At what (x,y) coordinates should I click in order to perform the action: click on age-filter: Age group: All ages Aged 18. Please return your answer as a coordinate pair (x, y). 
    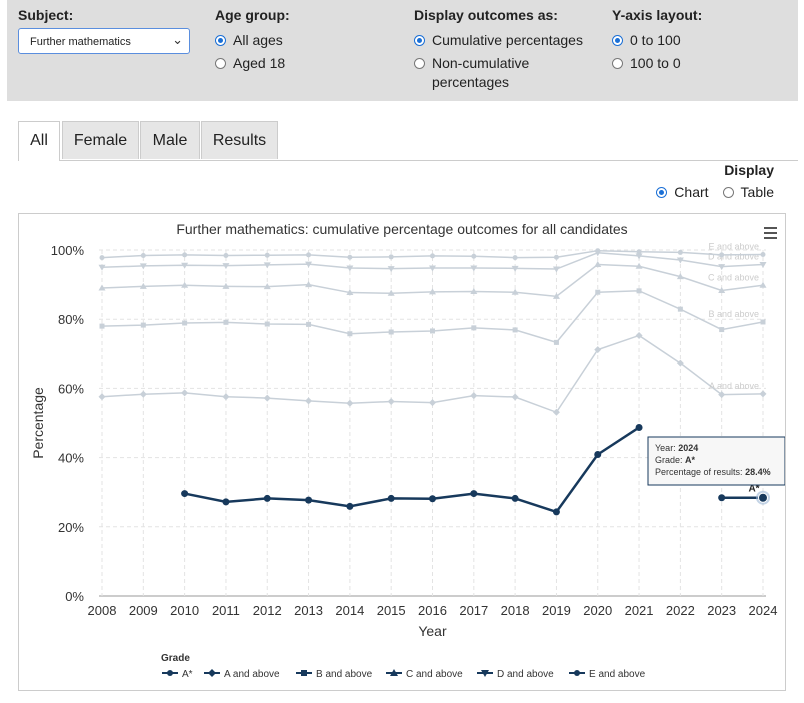
    Looking at the image, I should click on (252, 42).